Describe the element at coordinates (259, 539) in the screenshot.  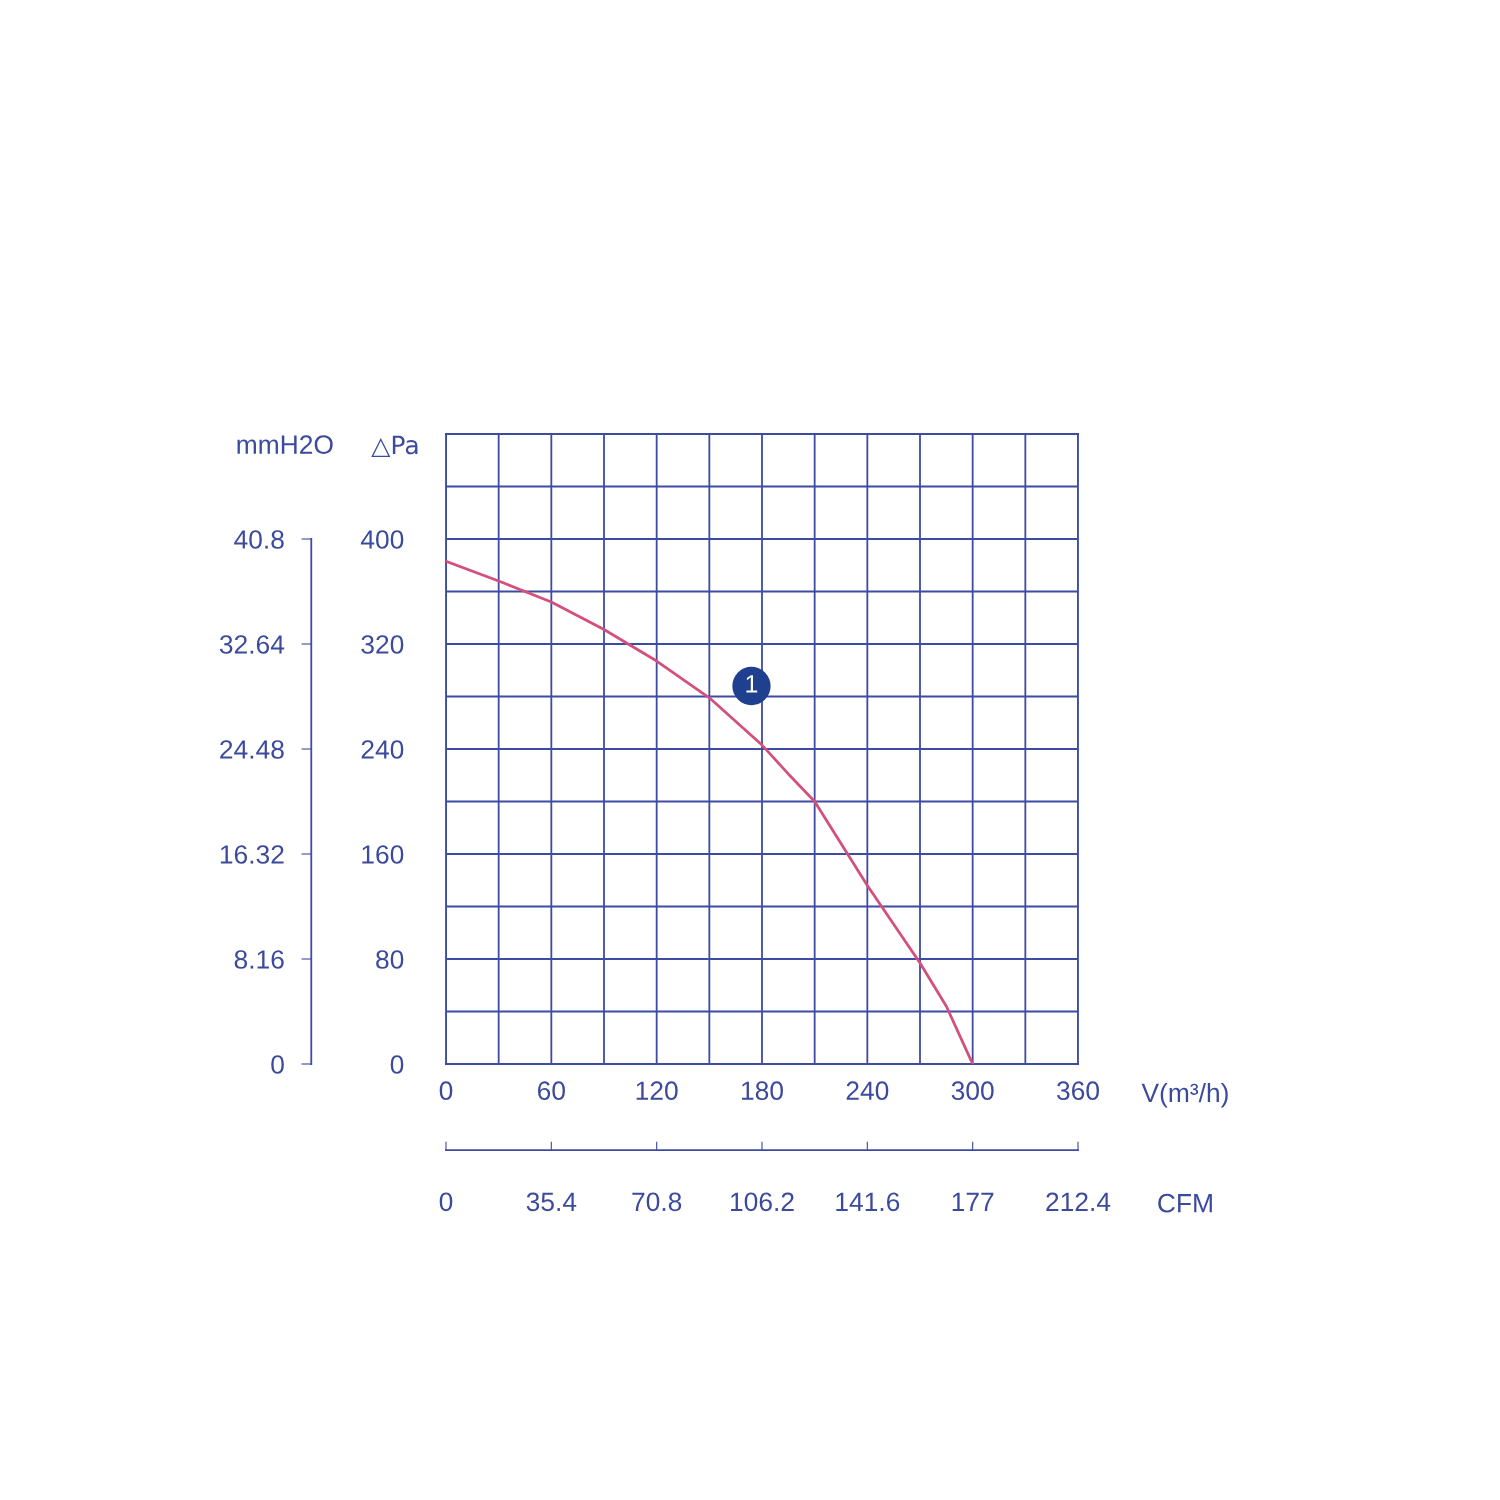
I see `y2-tick-label: 40.8` at that location.